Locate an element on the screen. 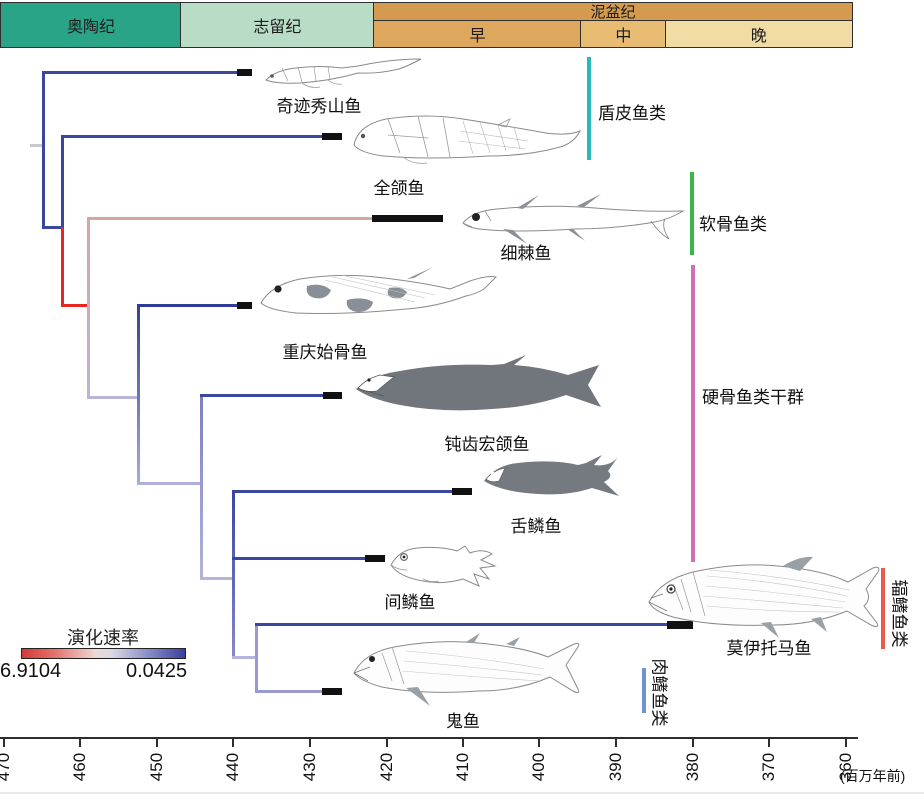 This screenshot has width=924, height=799. axis-tick-label-470: 470 is located at coordinates (6, 767).